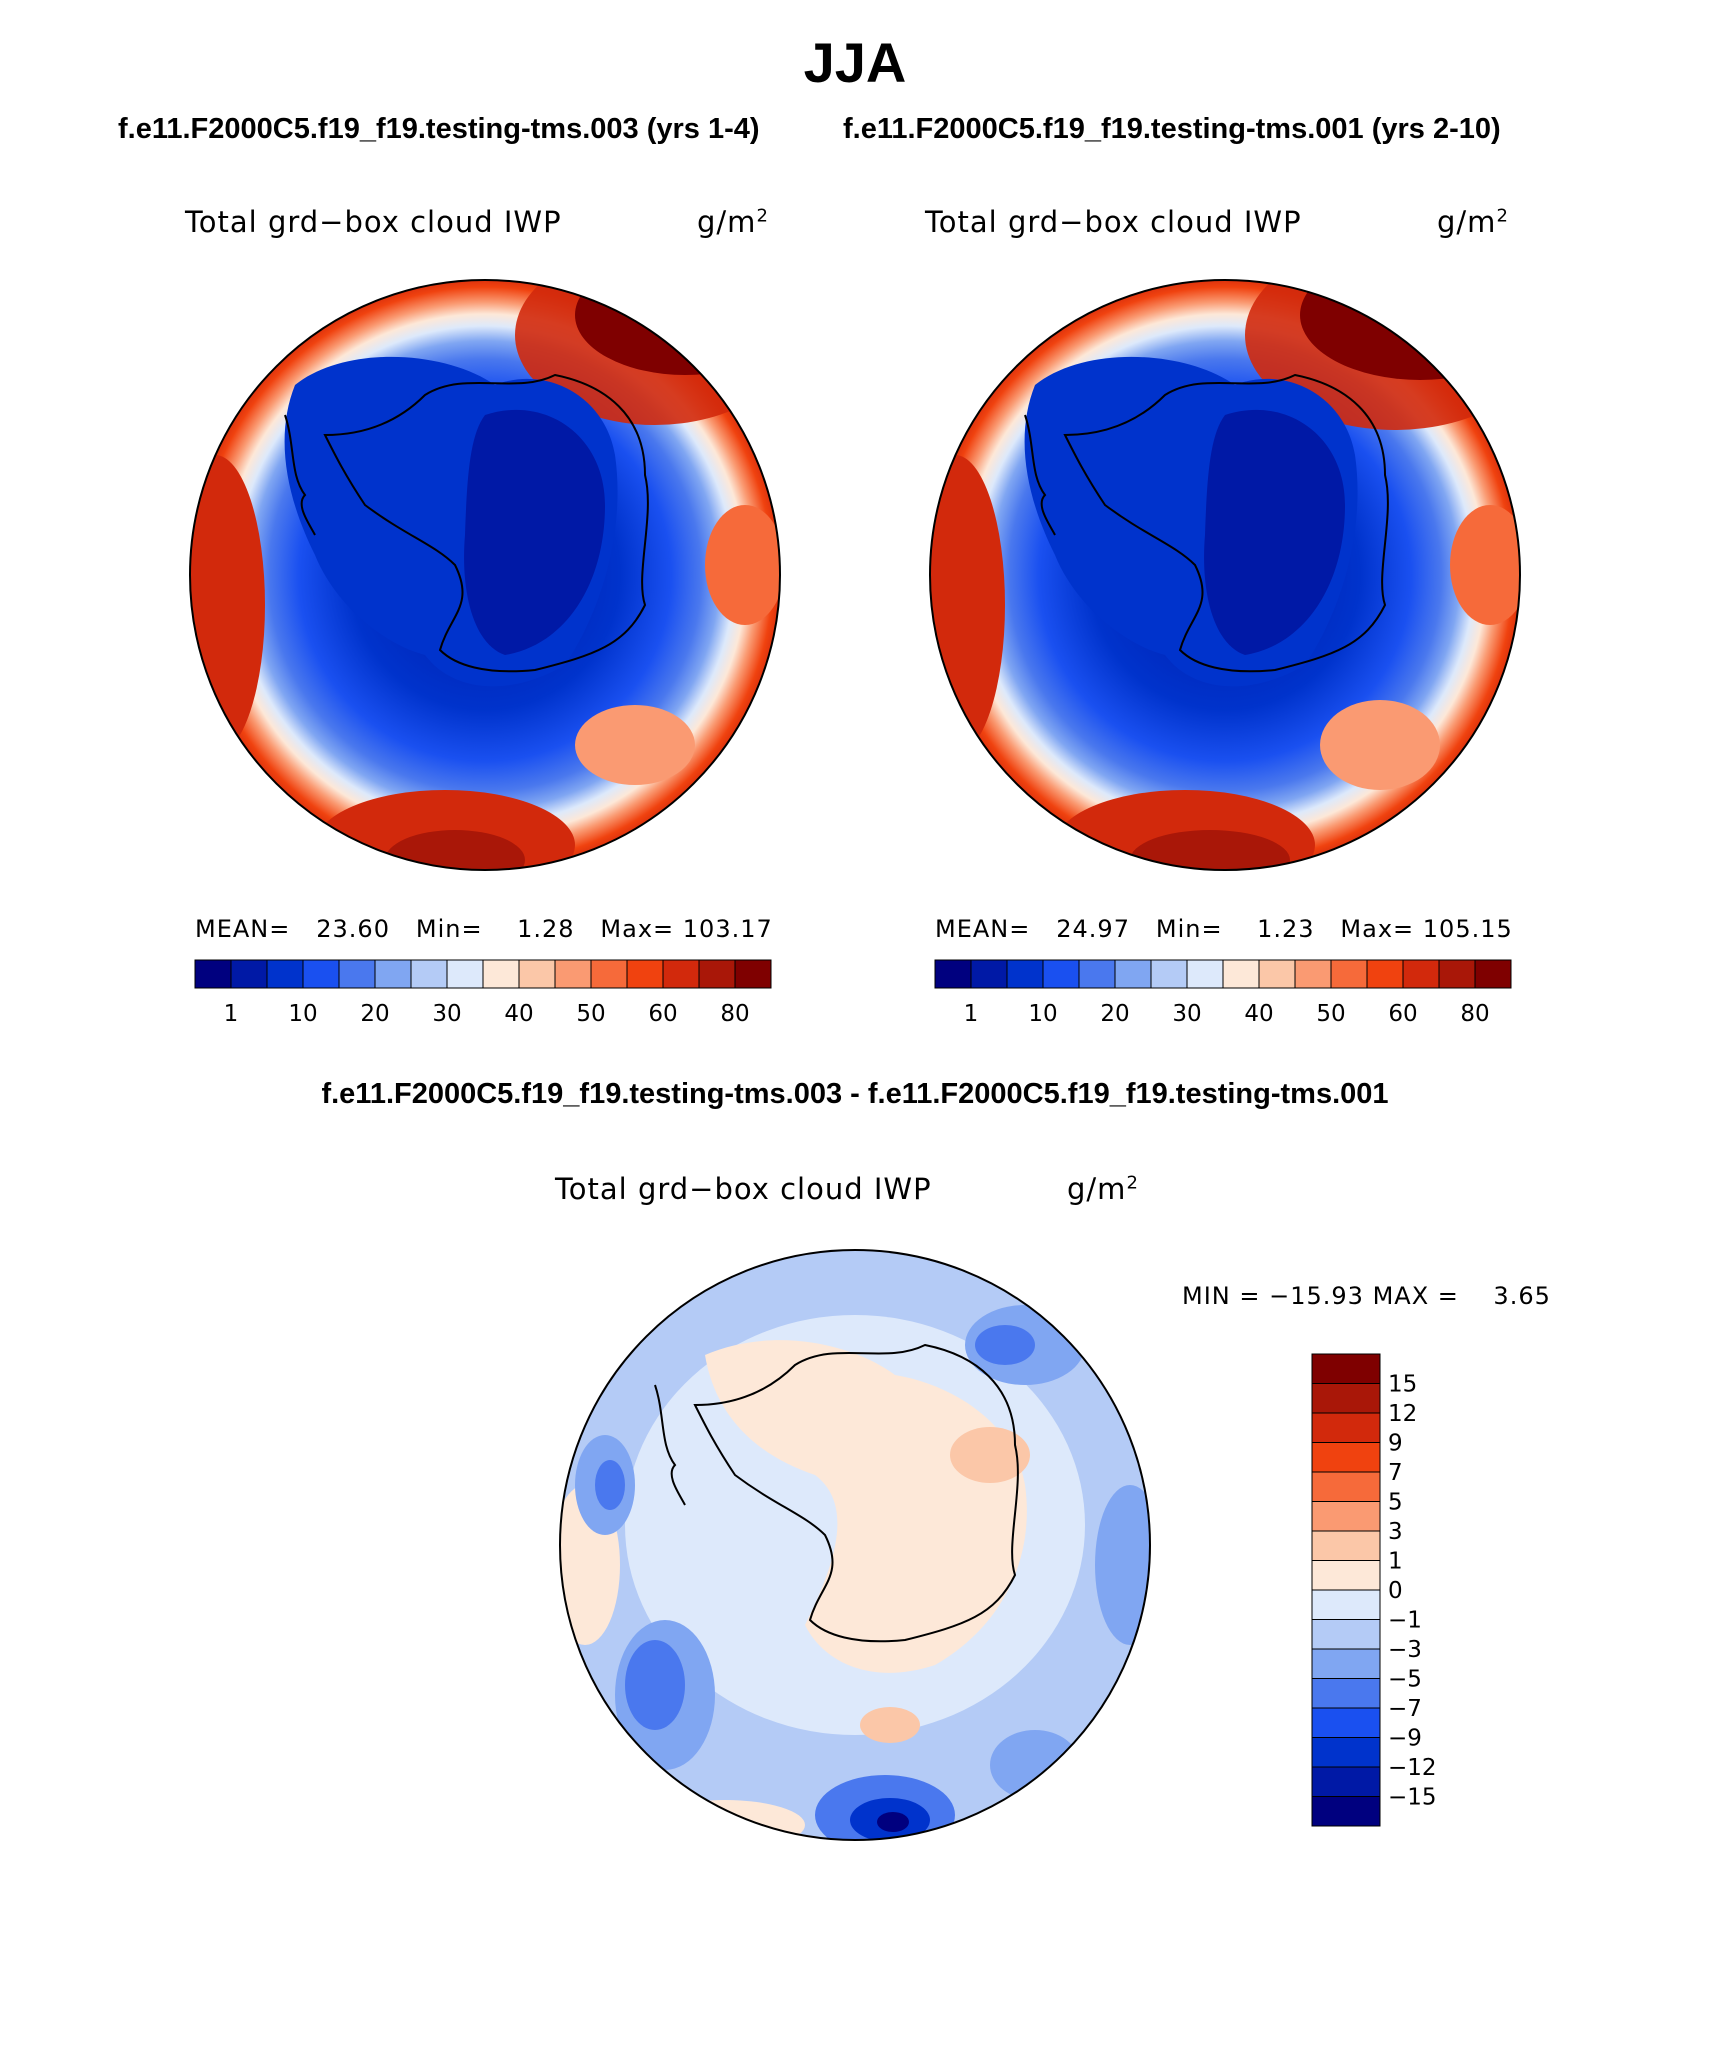  I want to click on panel2-stats: MEAN= 24.97 Min= 1.23 Max= 105.15, so click(1224, 929).